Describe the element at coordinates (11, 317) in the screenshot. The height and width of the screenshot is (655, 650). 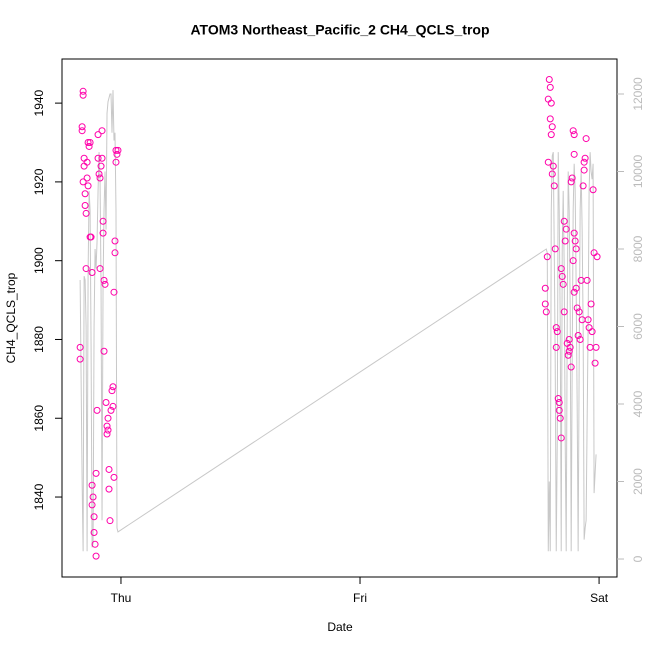
I see `y-axis-label: CH4_QCLS_trop` at that location.